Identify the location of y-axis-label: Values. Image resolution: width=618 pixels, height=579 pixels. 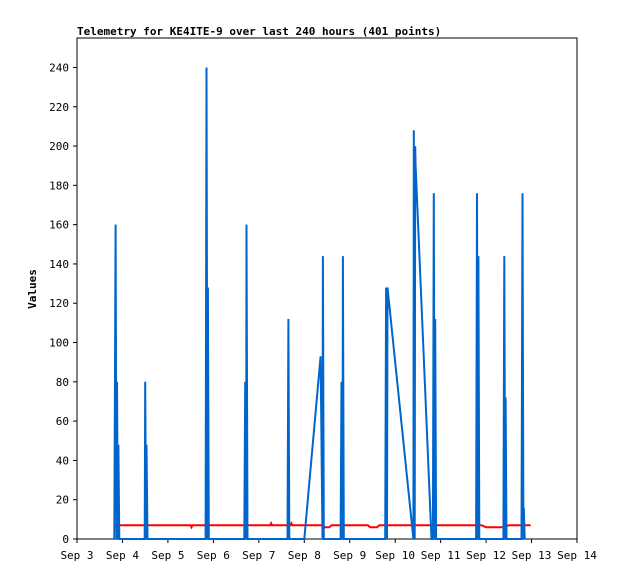
(32, 289).